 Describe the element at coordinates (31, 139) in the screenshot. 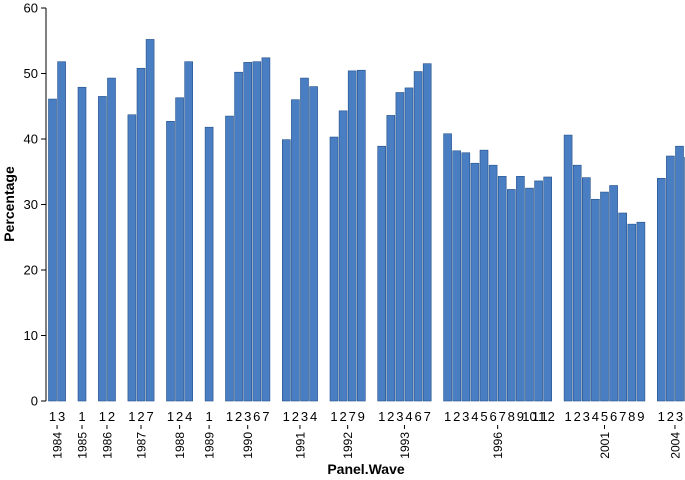

I see `y-tick-label: 40` at that location.